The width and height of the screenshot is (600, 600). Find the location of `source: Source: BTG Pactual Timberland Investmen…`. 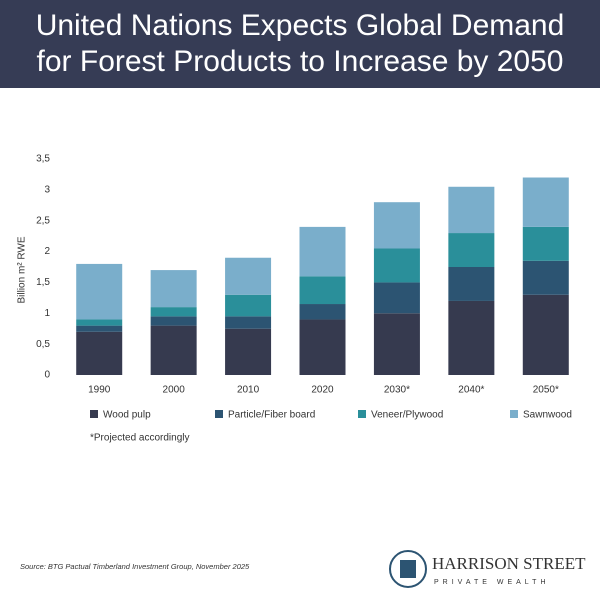

source: Source: BTG Pactual Timberland Investmen… is located at coordinates (135, 566).